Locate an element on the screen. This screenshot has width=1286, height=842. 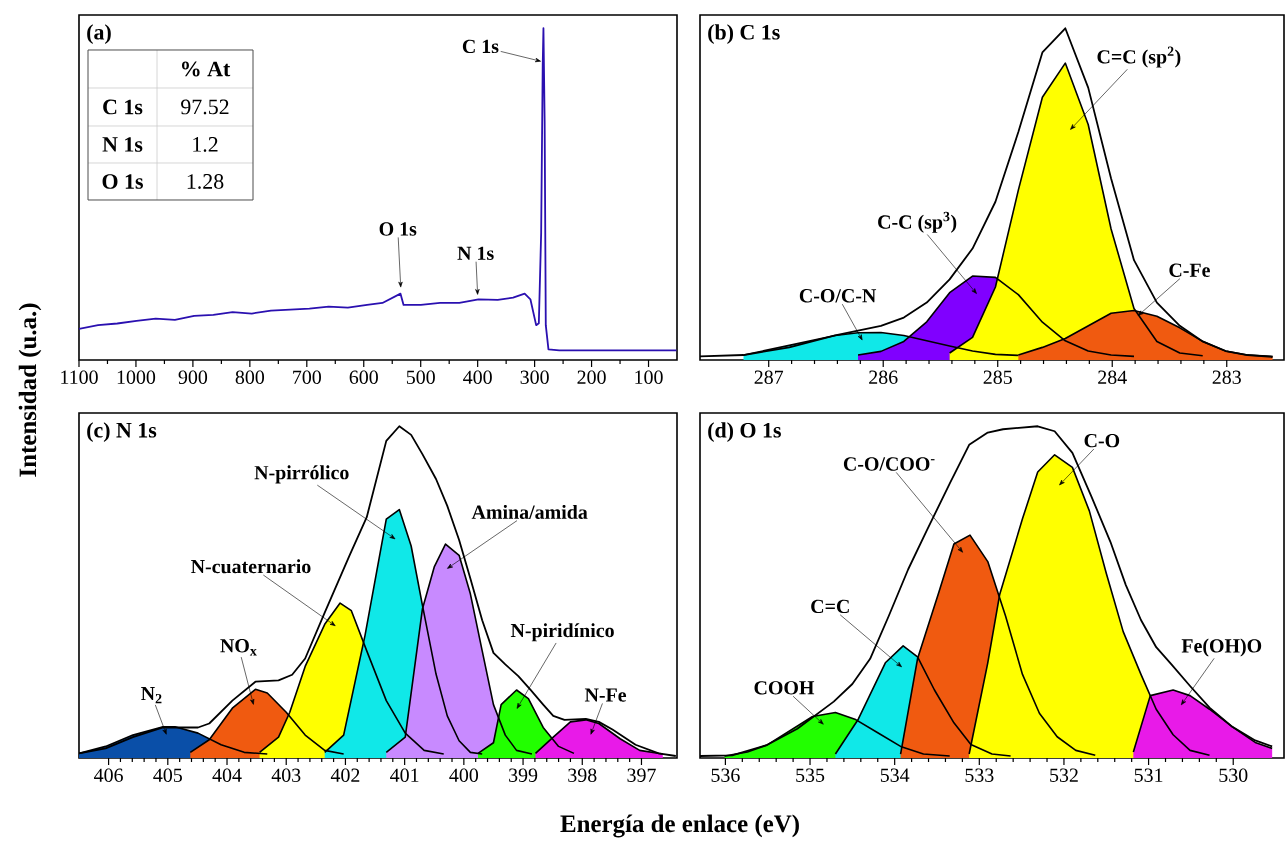
annotation: Fe(OH)O is located at coordinates (1221, 647).